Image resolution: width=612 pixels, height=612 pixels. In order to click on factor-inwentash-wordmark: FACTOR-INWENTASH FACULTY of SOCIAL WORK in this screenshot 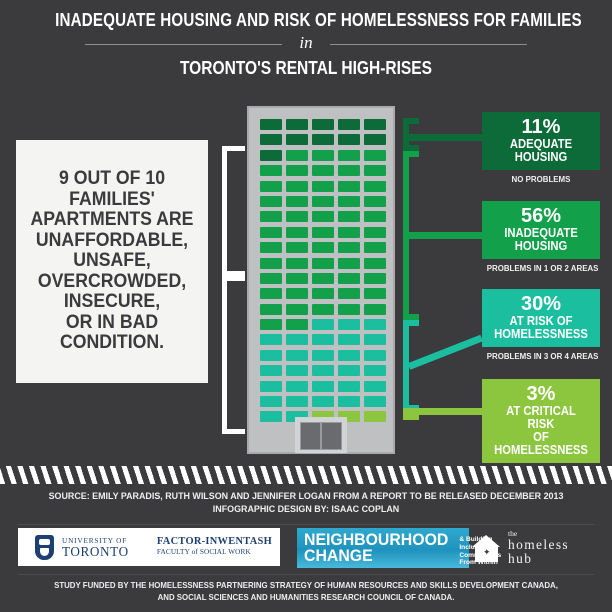, I will do `click(214, 546)`.